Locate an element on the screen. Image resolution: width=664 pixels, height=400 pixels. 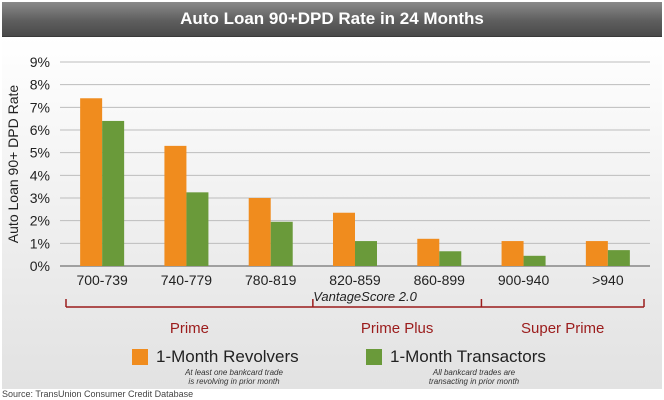
legend-item-transactors: 1-Month Transactors is located at coordinates (456, 357).